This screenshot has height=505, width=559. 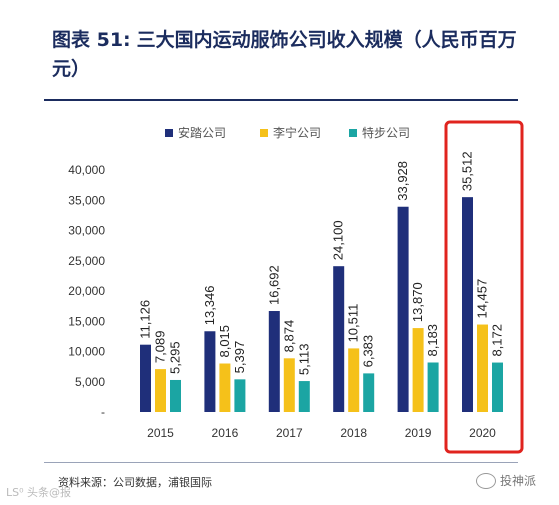 I want to click on y-tick-label: 35,000, so click(x=86, y=200).